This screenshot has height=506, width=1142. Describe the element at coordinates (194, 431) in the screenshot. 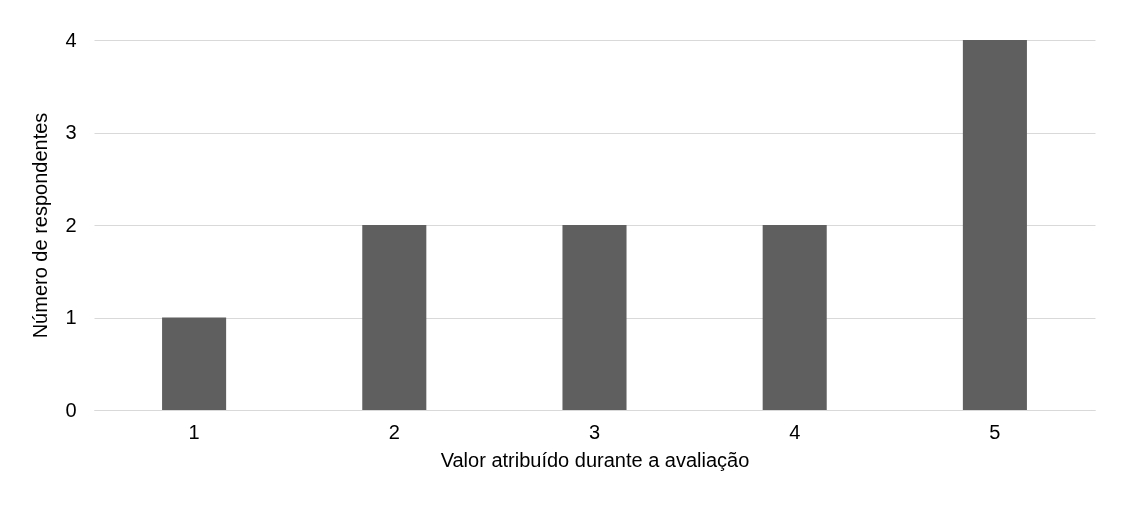

I see `x-tick-label: 1` at that location.